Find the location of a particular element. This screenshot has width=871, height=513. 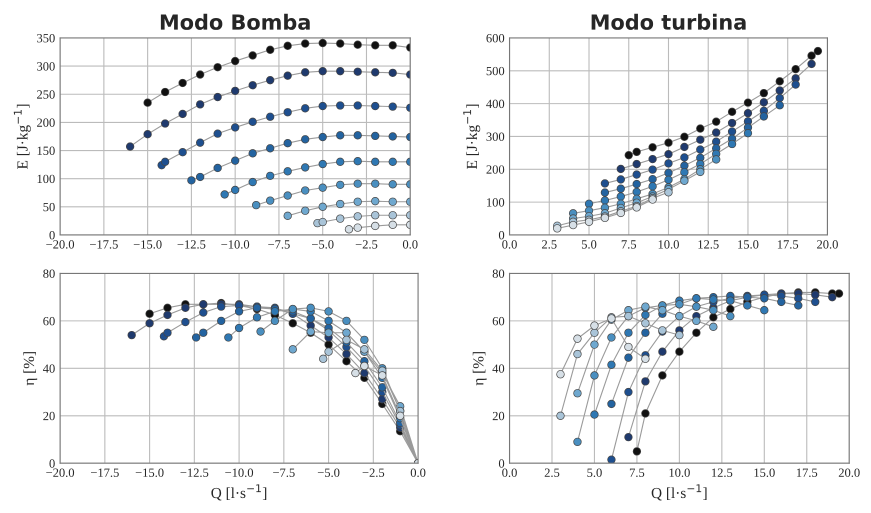

y-tick-label: 50 is located at coordinates (49, 207).